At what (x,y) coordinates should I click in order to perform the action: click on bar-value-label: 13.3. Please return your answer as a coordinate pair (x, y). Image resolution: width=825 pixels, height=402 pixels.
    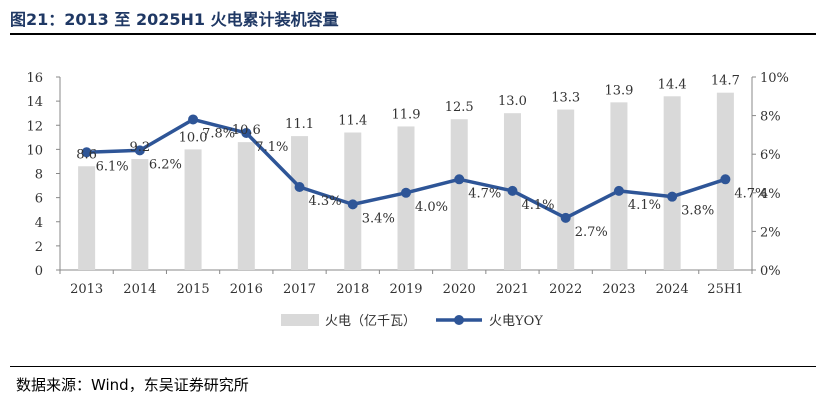
    Looking at the image, I should click on (565, 98).